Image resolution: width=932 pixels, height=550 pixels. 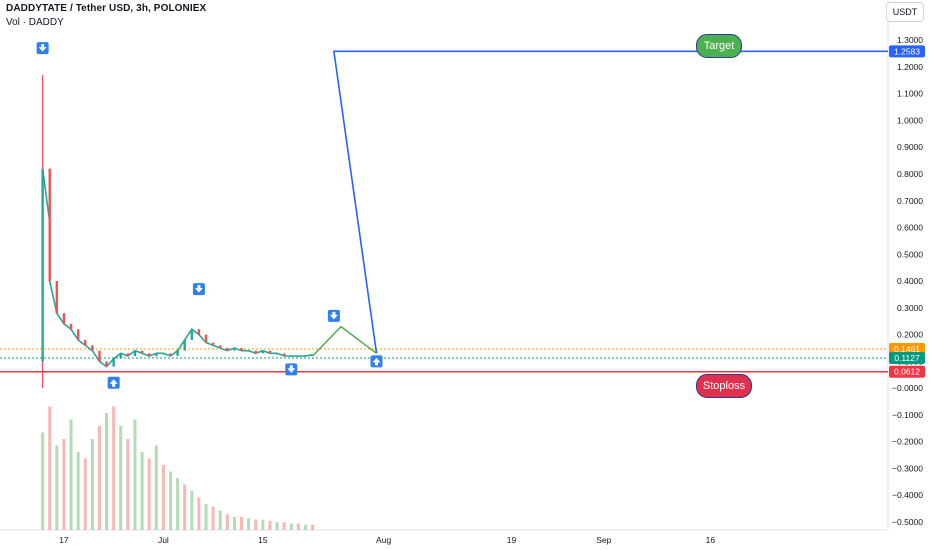 What do you see at coordinates (383, 540) in the screenshot?
I see `x-tick-label: Aug` at bounding box center [383, 540].